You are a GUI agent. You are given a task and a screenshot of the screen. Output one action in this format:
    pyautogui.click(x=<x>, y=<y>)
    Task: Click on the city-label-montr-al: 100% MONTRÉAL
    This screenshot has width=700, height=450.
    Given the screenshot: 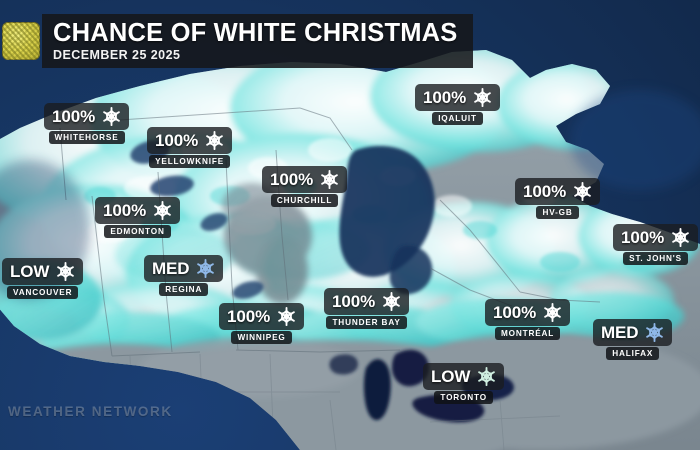 What is the action you would take?
    pyautogui.click(x=528, y=319)
    